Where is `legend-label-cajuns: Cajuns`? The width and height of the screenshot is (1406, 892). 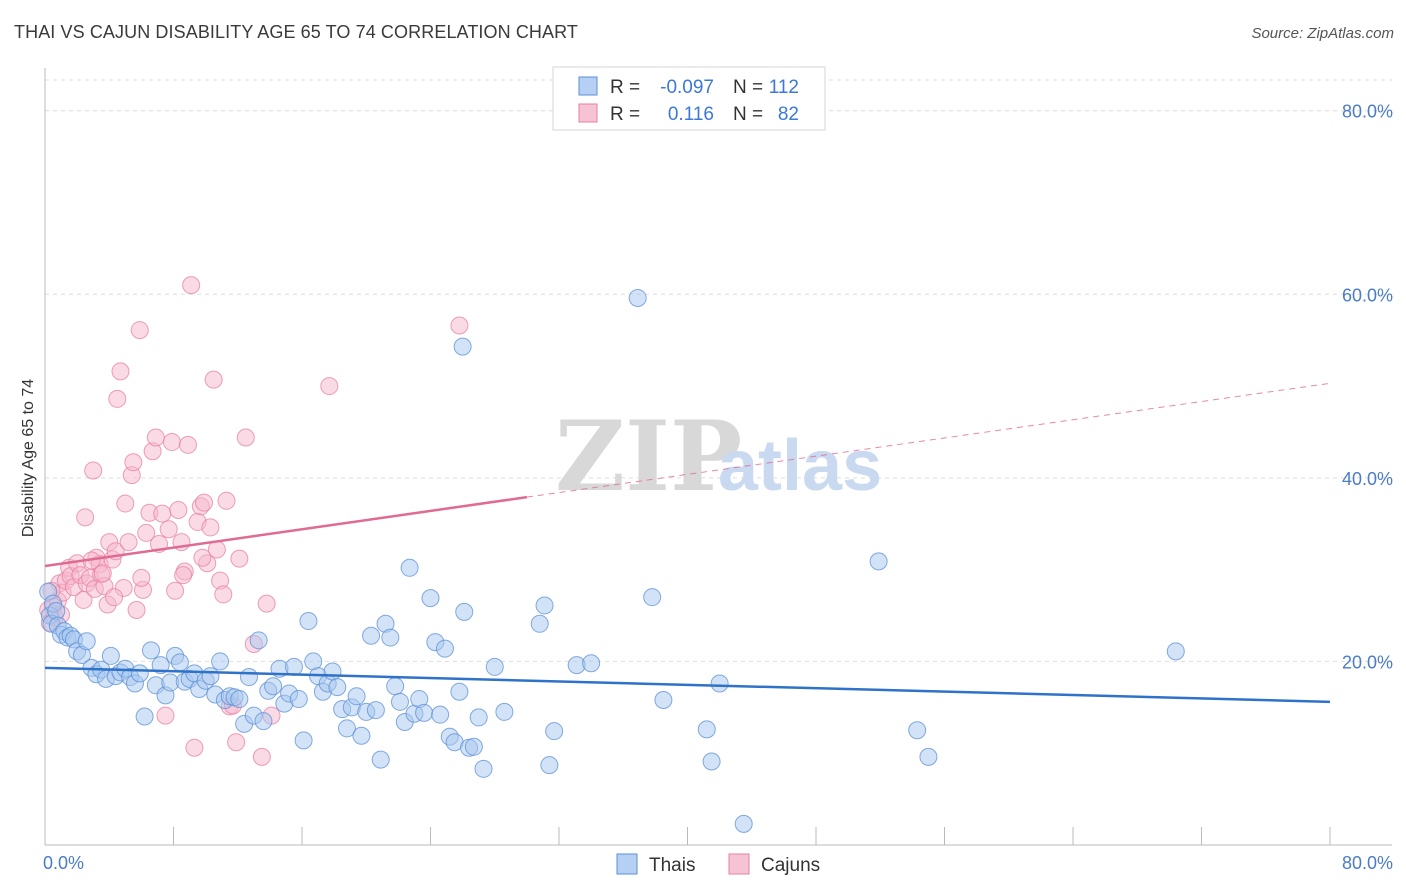
legend-label-cajuns: Cajuns is located at coordinates (790, 865).